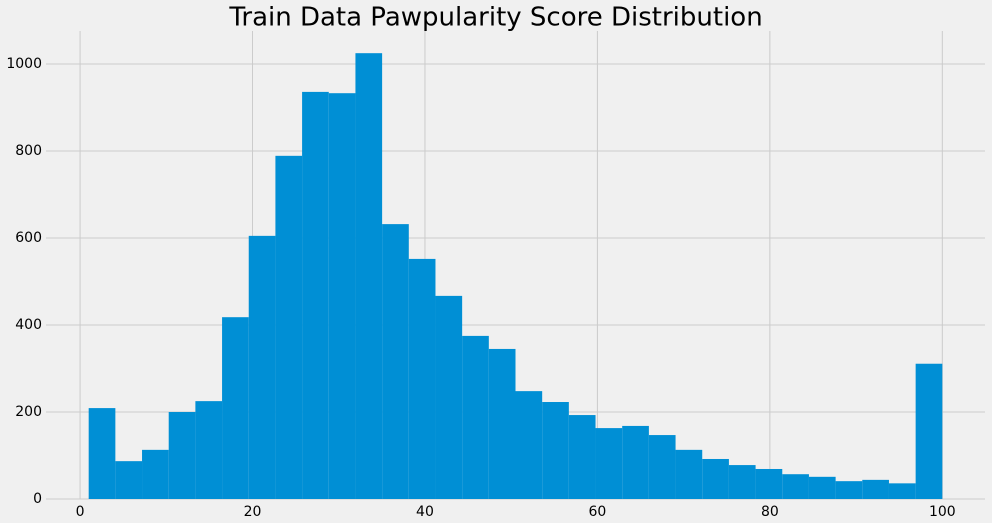  Describe the element at coordinates (80, 512) in the screenshot. I see `x-tick-label: 0` at that location.